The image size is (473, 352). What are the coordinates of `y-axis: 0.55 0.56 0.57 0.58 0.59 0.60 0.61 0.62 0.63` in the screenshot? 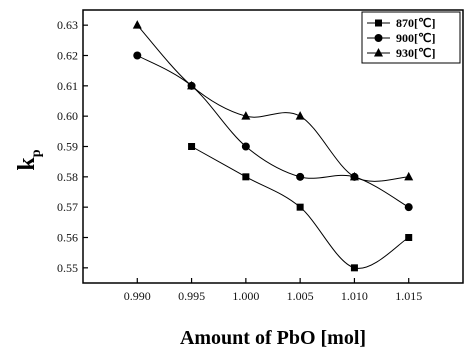 It's located at (72, 146).